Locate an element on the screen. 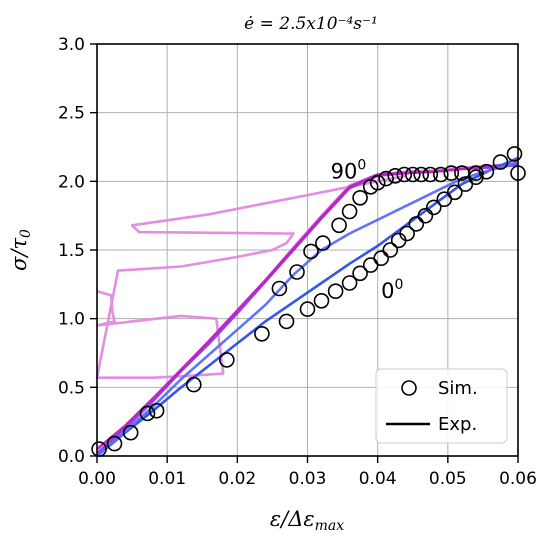 Image resolution: width=550 pixels, height=538 pixels. legend-sim-marker is located at coordinates (409, 388).